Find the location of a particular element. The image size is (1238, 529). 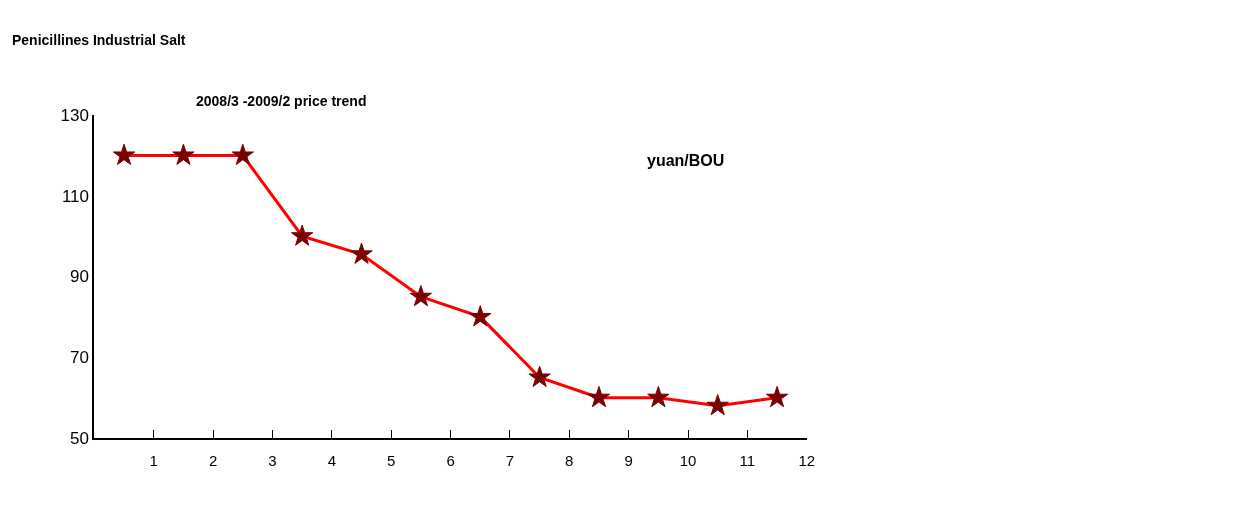

chart-title: Penicillines Industrial Salt is located at coordinates (99, 40).